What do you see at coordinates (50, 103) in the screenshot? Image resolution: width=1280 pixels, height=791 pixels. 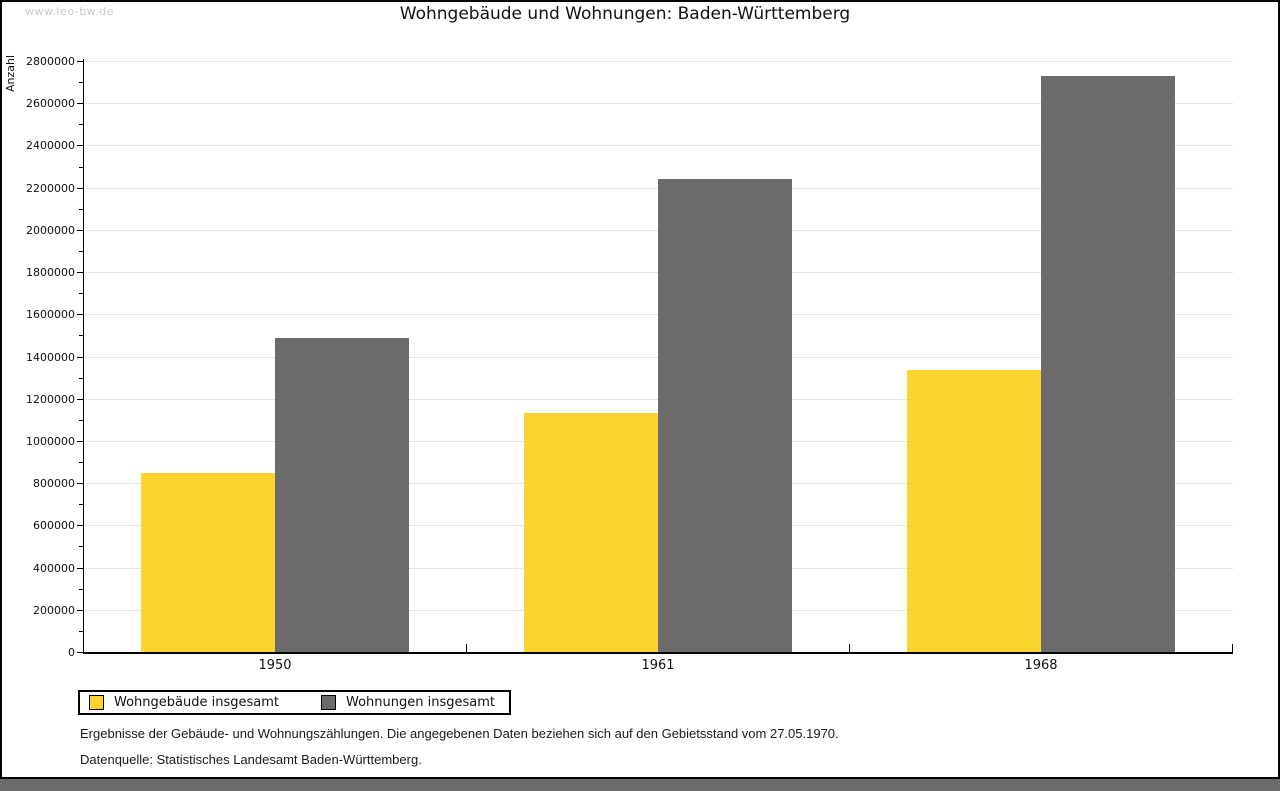 I see `y-tick-label: 2600000` at bounding box center [50, 103].